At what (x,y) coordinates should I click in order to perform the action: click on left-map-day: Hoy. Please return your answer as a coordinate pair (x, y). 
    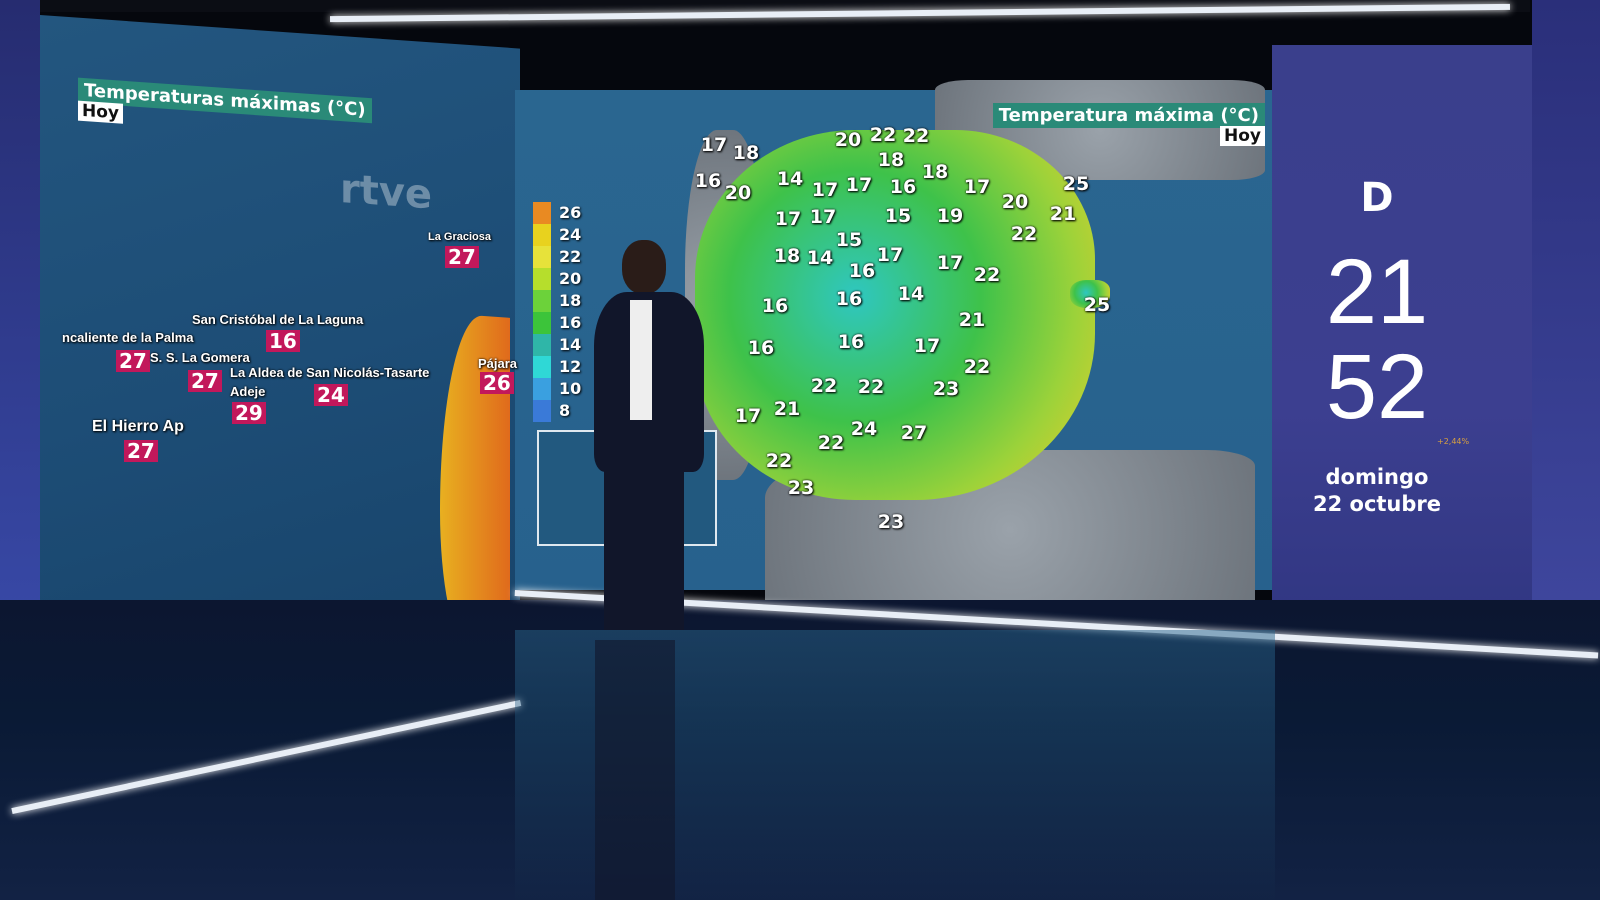
    Looking at the image, I should click on (100, 112).